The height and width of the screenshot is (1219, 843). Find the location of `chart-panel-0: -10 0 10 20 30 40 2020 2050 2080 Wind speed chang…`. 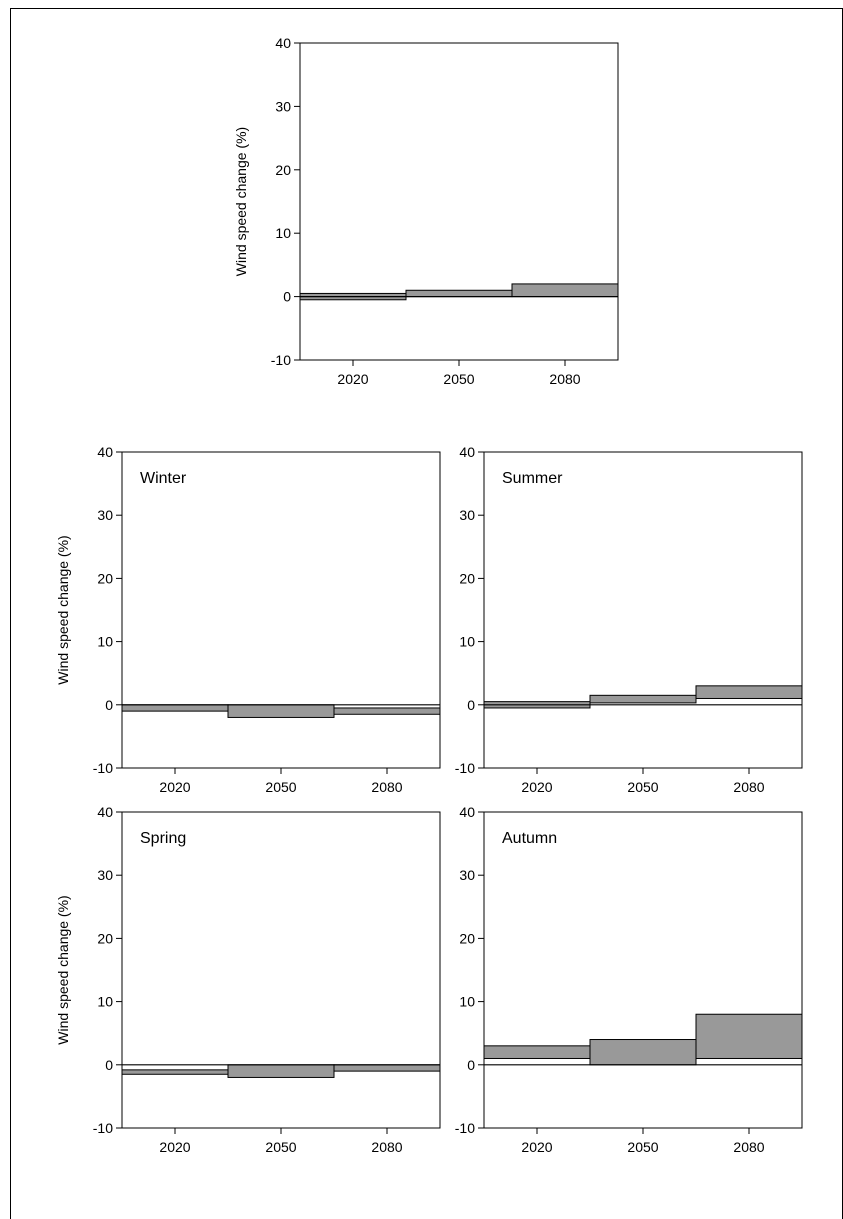

chart-panel-0: -10 0 10 20 30 40 2020 2050 2080 Wind speed chang… is located at coordinates (426, 211).